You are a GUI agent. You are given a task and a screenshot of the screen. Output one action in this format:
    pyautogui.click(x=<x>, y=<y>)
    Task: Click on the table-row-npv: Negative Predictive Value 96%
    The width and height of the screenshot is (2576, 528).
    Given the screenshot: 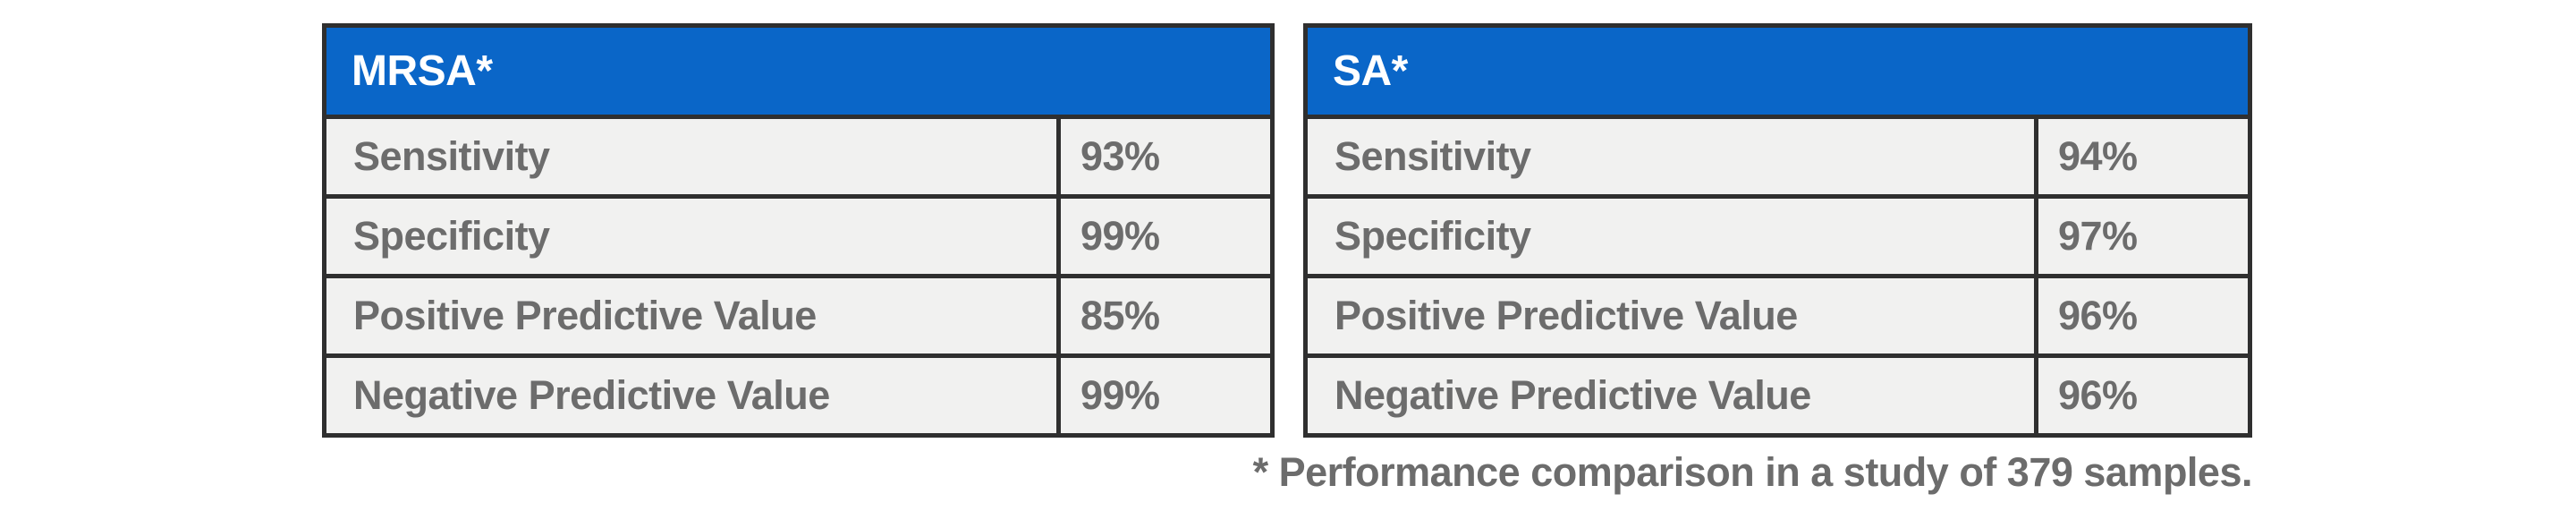 What is the action you would take?
    pyautogui.click(x=1778, y=393)
    